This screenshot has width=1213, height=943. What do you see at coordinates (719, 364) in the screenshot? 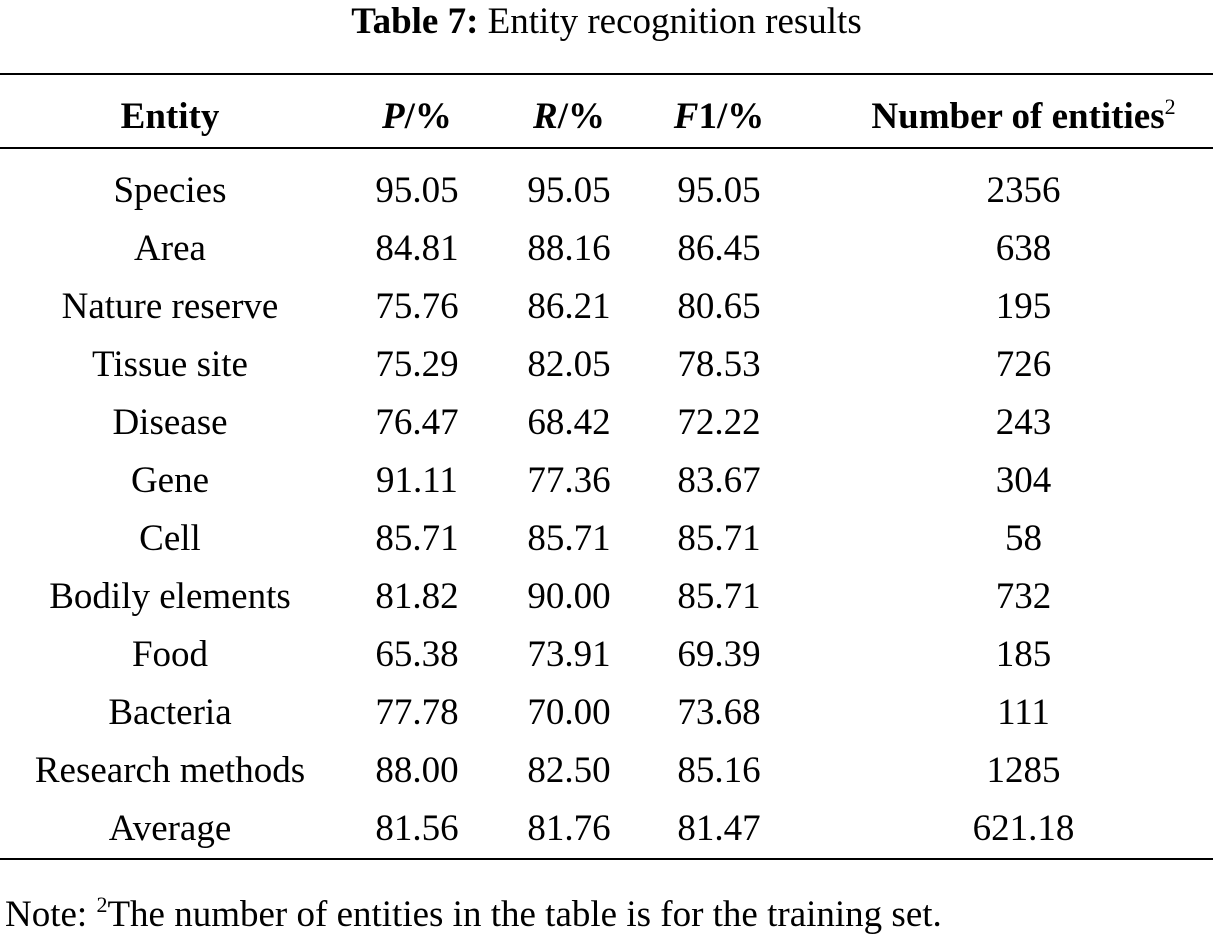
I see `cell-f1: 78.53` at bounding box center [719, 364].